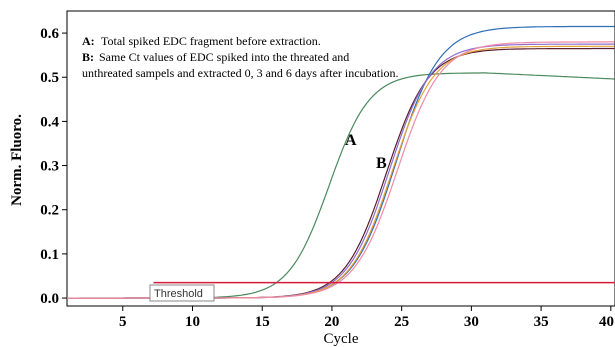 This screenshot has width=615, height=347. Describe the element at coordinates (331, 322) in the screenshot. I see `x-tick-label: 20` at that location.